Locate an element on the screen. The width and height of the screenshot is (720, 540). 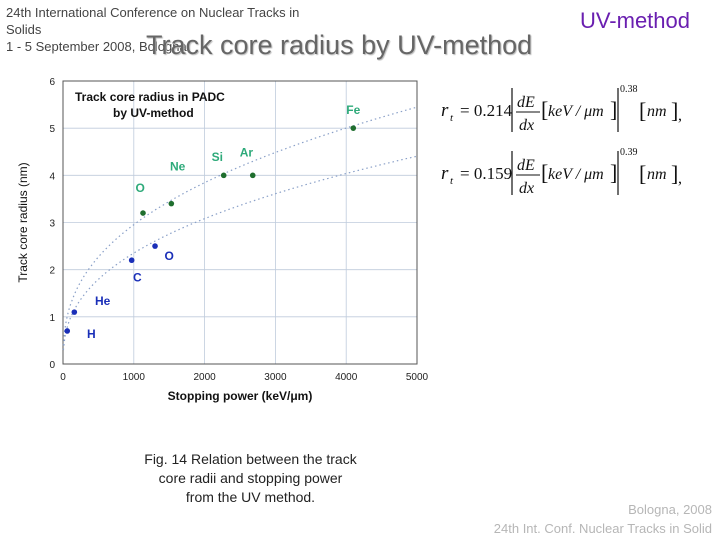
chart-title-line-1: Track core radius in PADC is located at coordinates (150, 97).